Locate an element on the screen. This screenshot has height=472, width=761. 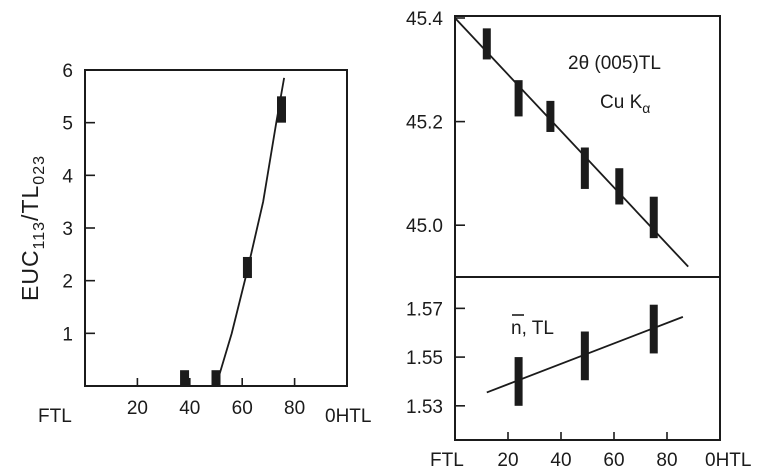
right-top-y-tick-label: 45.2 is located at coordinates (424, 123).